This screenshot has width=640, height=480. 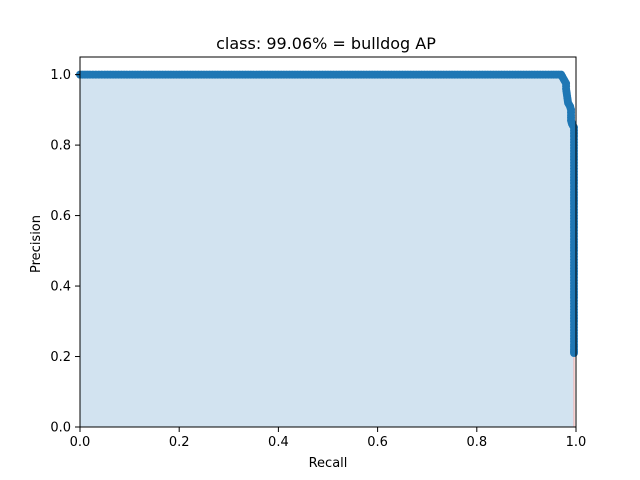 I want to click on x-tick-label: 0.6, so click(x=377, y=442).